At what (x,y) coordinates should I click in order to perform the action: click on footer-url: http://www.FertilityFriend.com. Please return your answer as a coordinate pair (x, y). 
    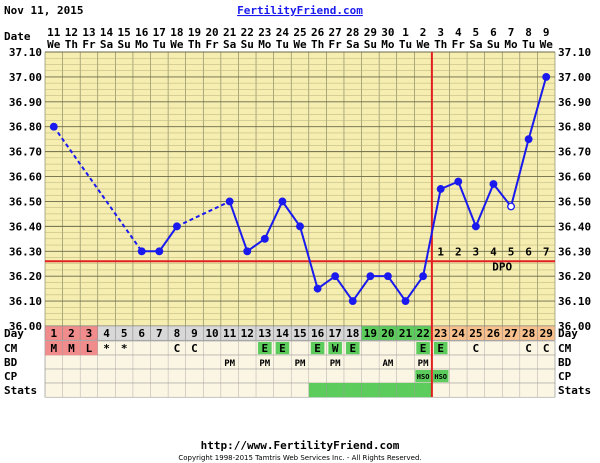
    Looking at the image, I should click on (300, 445).